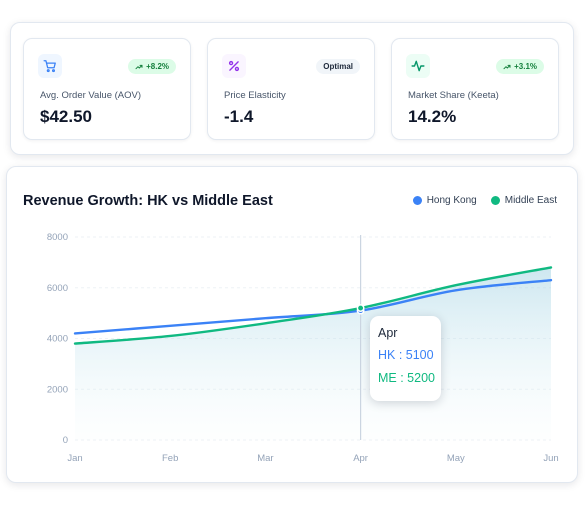 The image size is (585, 505). I want to click on y-tick-label: 4000, so click(57, 339).